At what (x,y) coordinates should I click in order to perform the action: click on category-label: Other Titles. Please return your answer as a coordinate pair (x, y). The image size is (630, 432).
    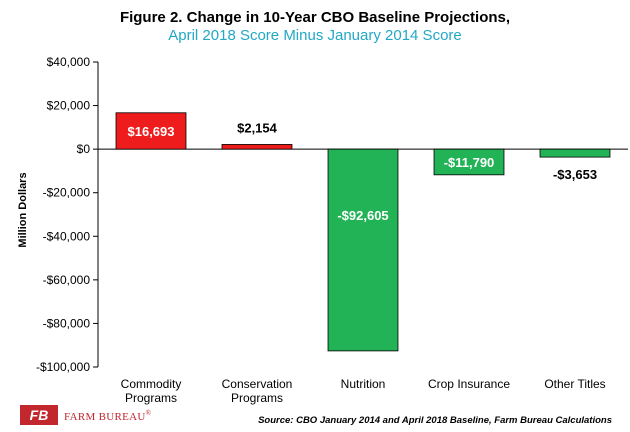
    Looking at the image, I should click on (574, 384).